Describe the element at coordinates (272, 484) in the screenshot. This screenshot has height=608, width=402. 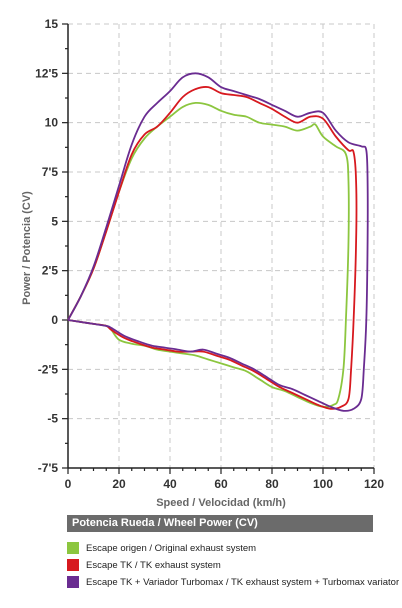
I see `x-tick-label: 80` at that location.